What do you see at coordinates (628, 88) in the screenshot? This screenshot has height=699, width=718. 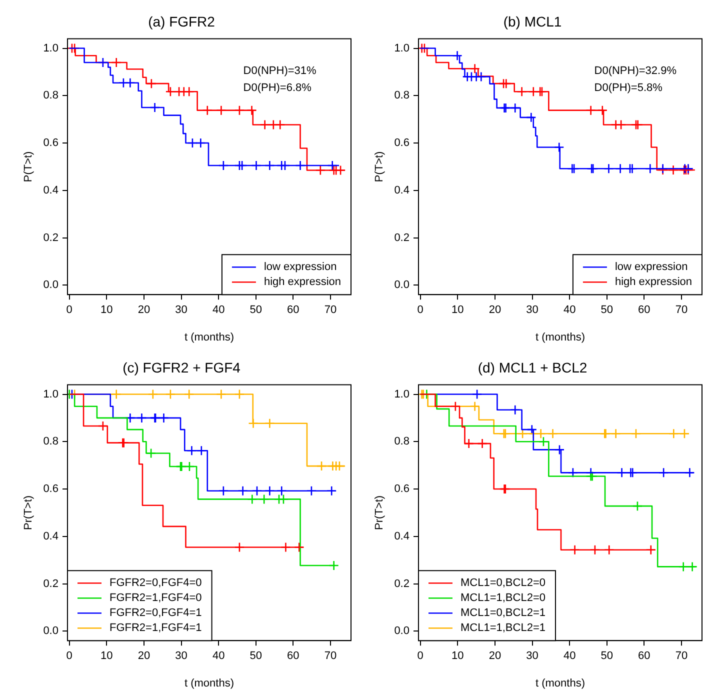 I see `annotation: D0(PH)=5.8%` at bounding box center [628, 88].